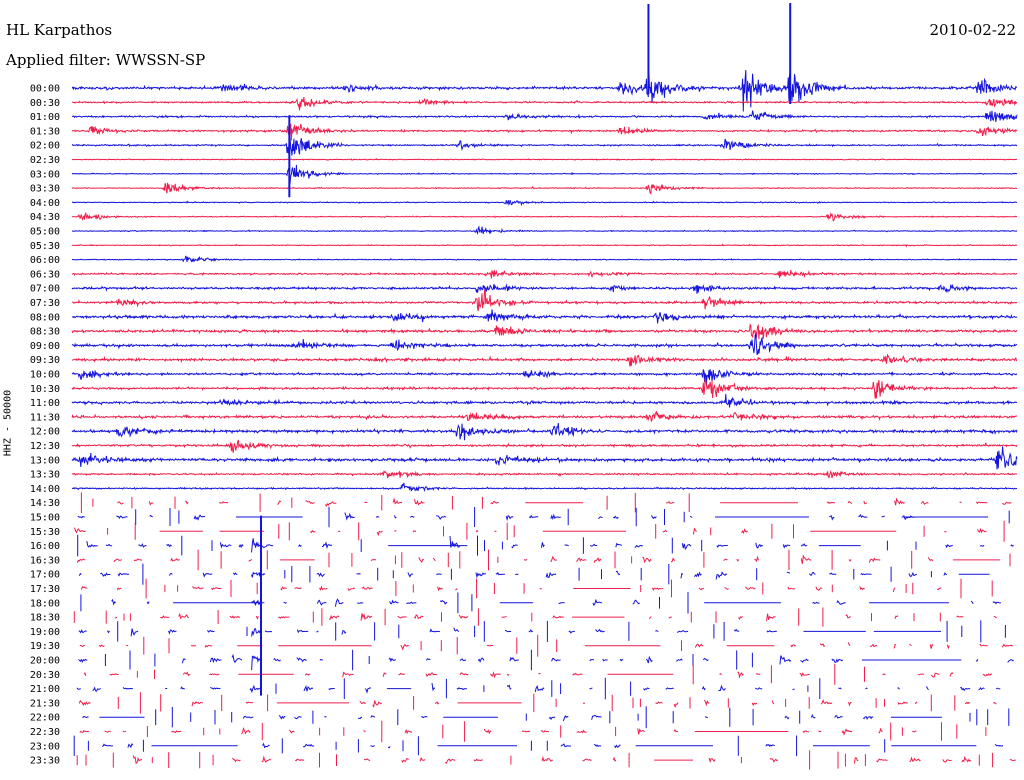  I want to click on time-label-0230: 02:30, so click(45, 160).